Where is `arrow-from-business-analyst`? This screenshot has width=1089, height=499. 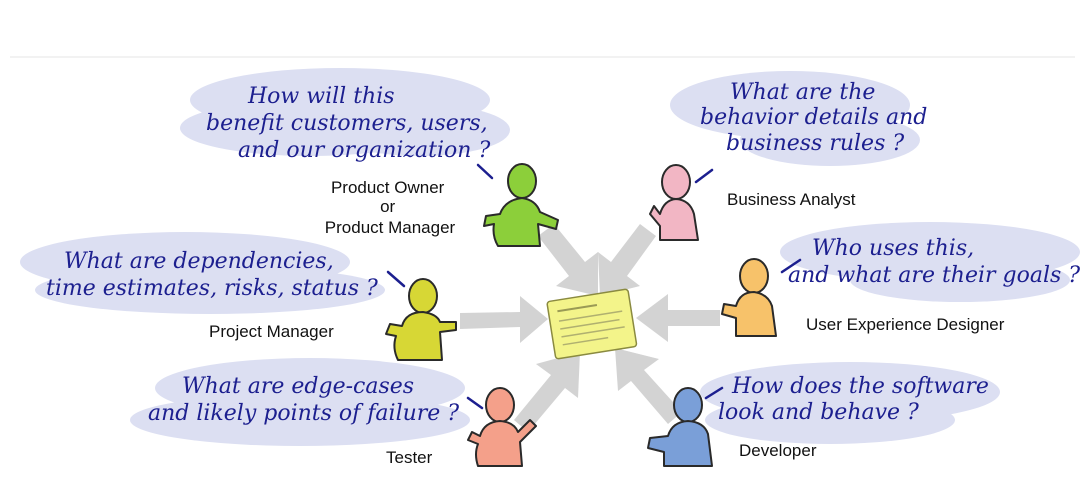
arrow-from-business-analyst is located at coordinates (627, 260).